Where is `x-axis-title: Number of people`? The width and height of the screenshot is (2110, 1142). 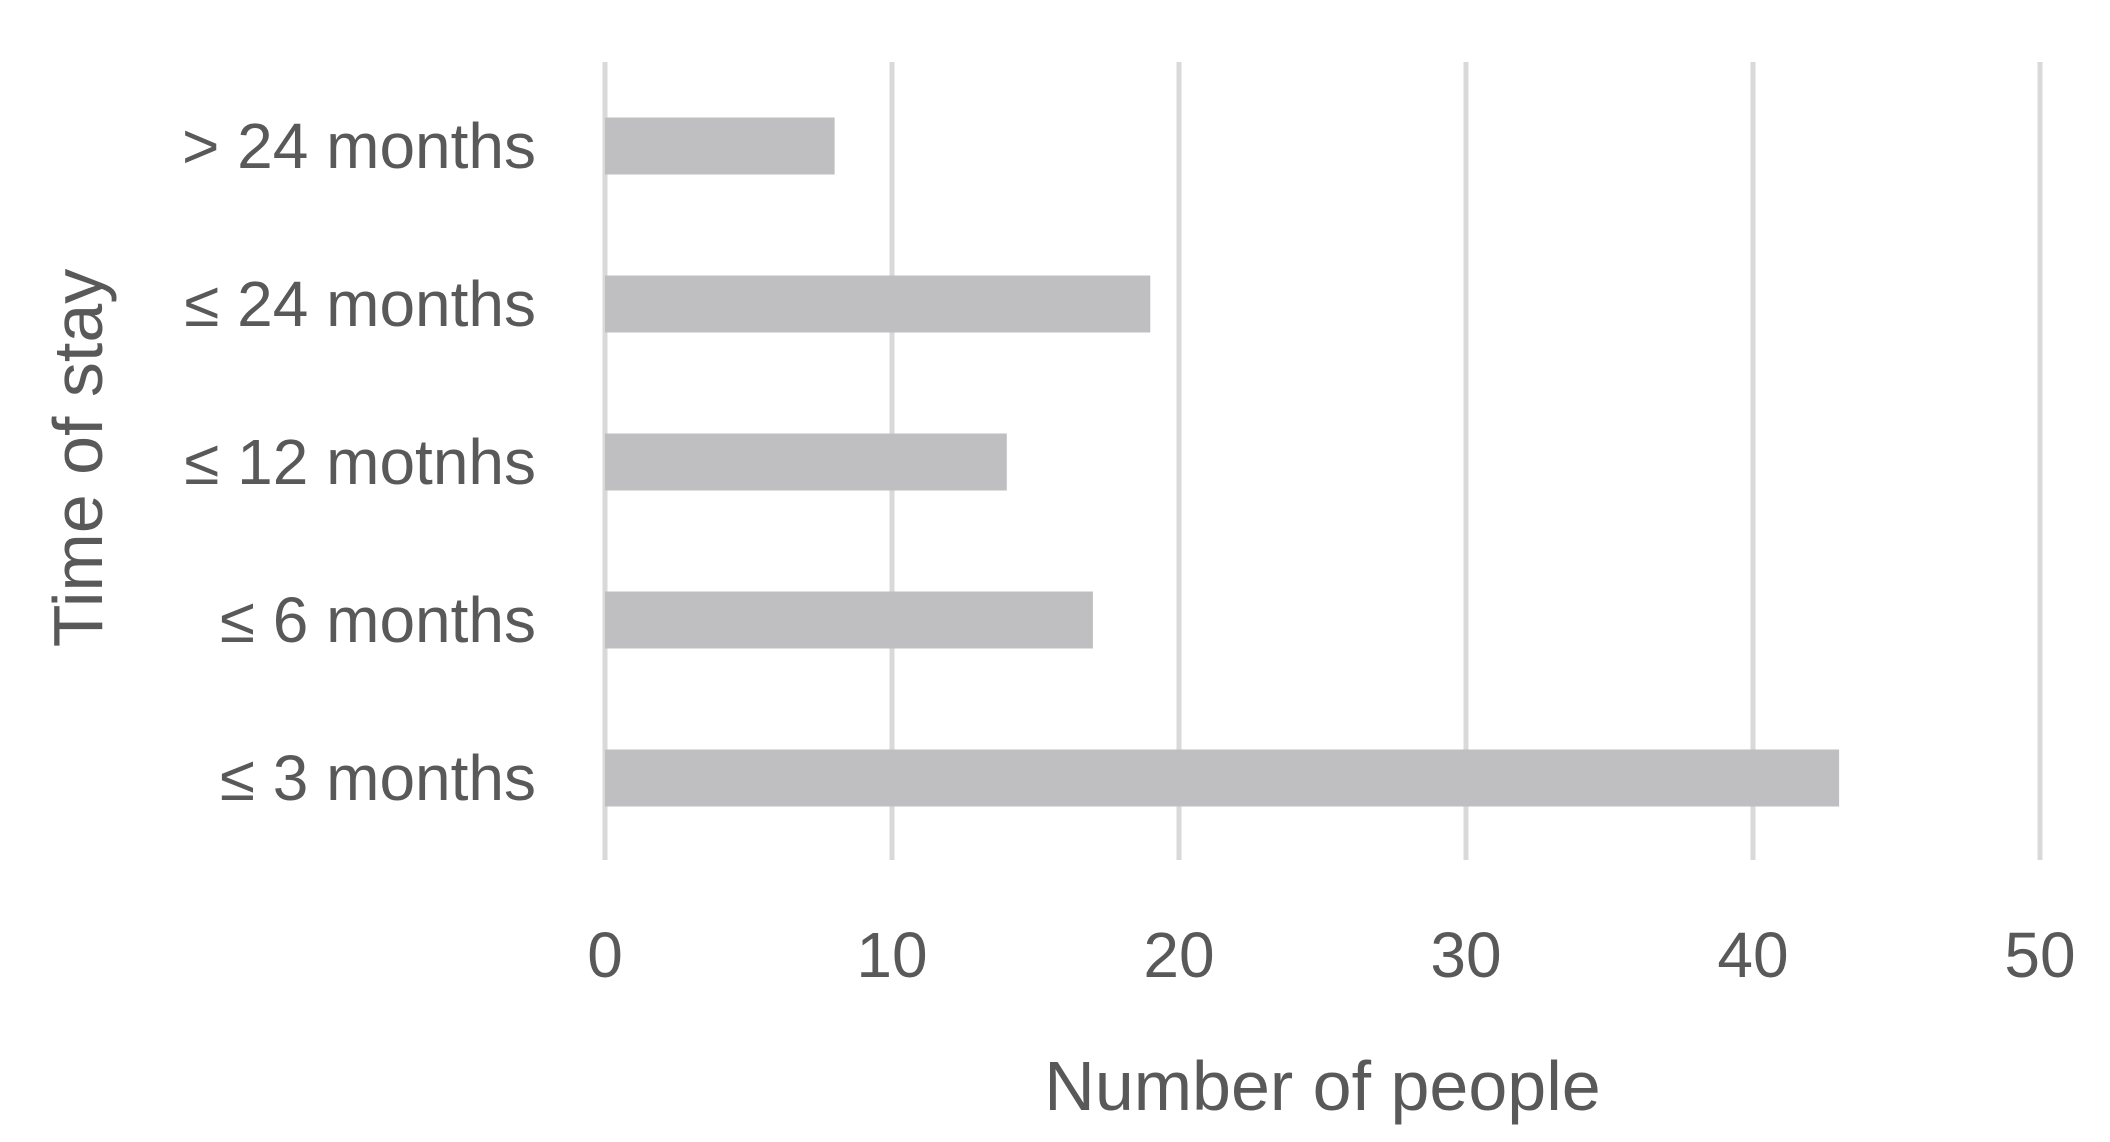
x-axis-title: Number of people is located at coordinates (1322, 1086).